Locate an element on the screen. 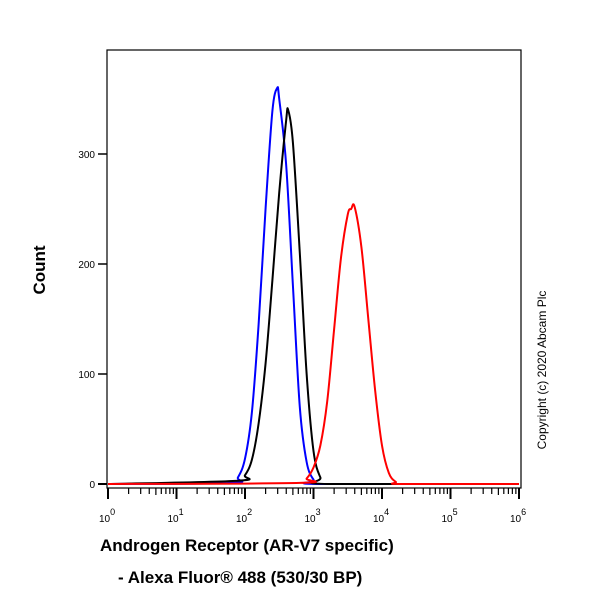 This screenshot has width=600, height=600. y-tick-label: 100 is located at coordinates (86, 375).